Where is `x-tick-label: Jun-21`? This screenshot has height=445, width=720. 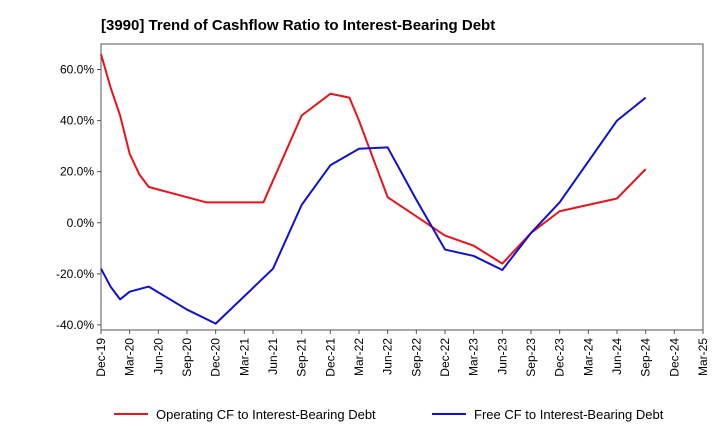
x-tick-label: Jun-21 is located at coordinates (273, 356).